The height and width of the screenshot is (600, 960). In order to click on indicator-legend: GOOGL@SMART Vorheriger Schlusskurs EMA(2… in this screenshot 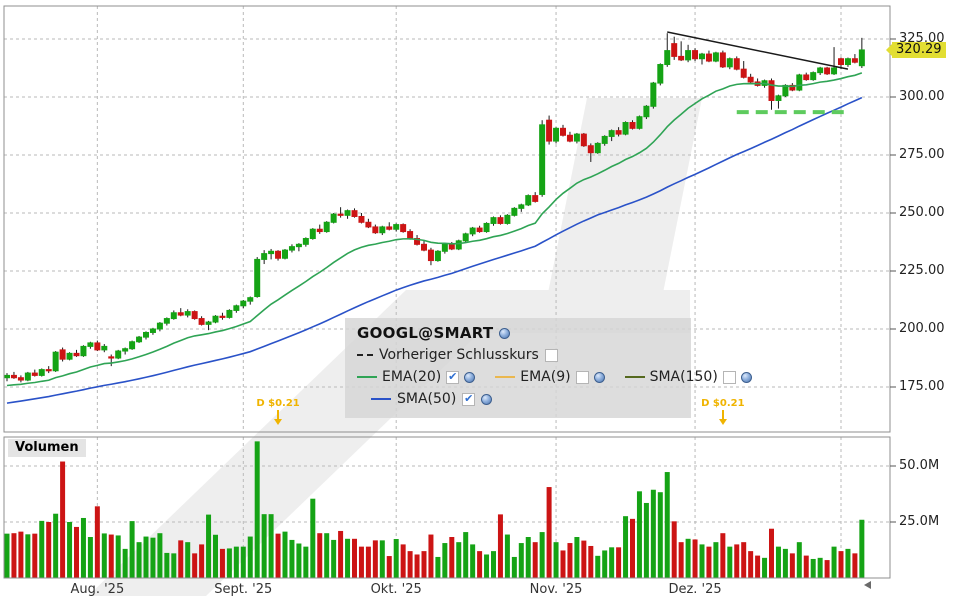, I will do `click(548, 368)`.